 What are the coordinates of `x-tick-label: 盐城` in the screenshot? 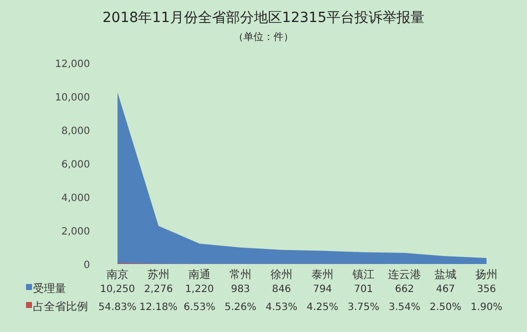 It's located at (445, 274).